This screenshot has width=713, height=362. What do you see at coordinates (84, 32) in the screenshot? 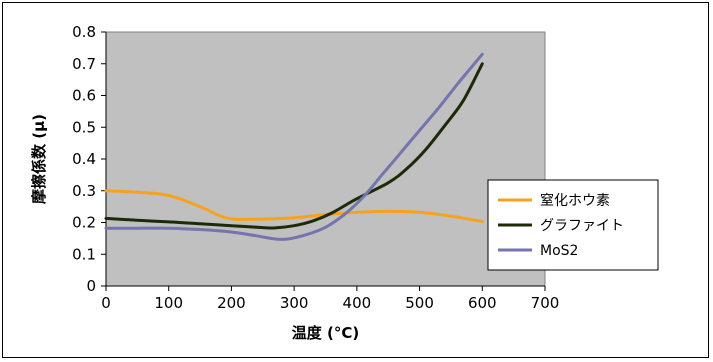
I see `y-tick-label: 0.8` at bounding box center [84, 32].